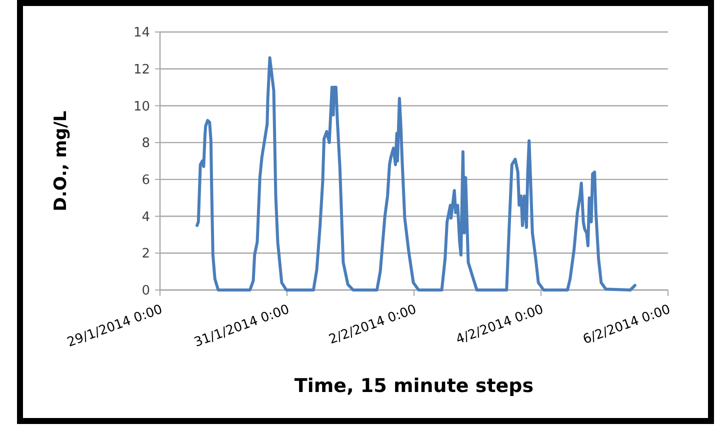 This screenshot has width=719, height=429. I want to click on y-tick-label: 10, so click(141, 106).